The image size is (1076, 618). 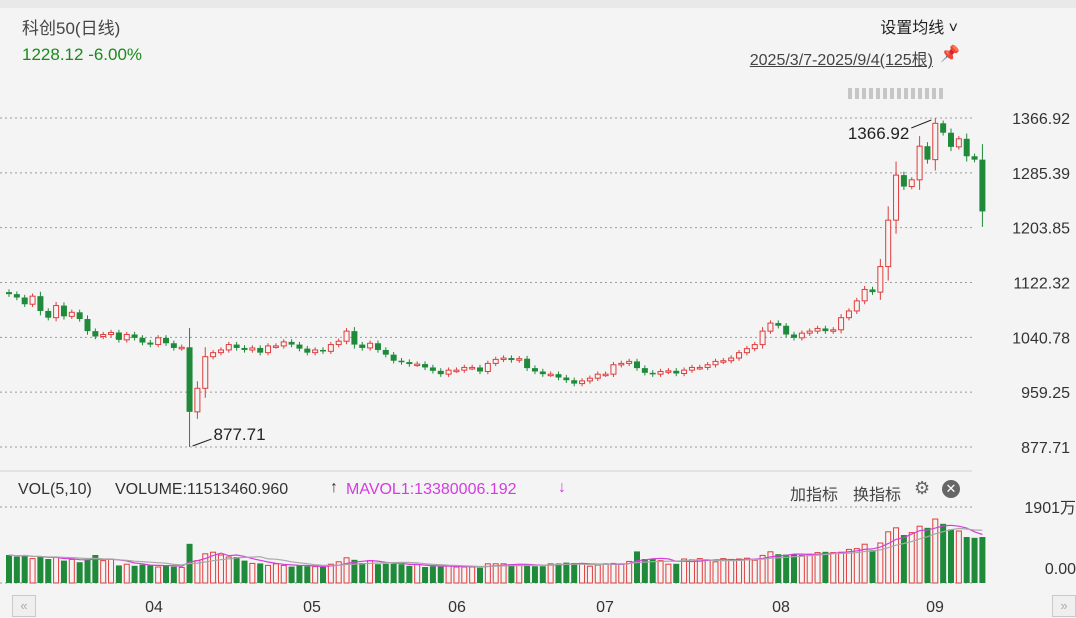 I want to click on price-quote: 1228.12 -6.00%, so click(x=82, y=55).